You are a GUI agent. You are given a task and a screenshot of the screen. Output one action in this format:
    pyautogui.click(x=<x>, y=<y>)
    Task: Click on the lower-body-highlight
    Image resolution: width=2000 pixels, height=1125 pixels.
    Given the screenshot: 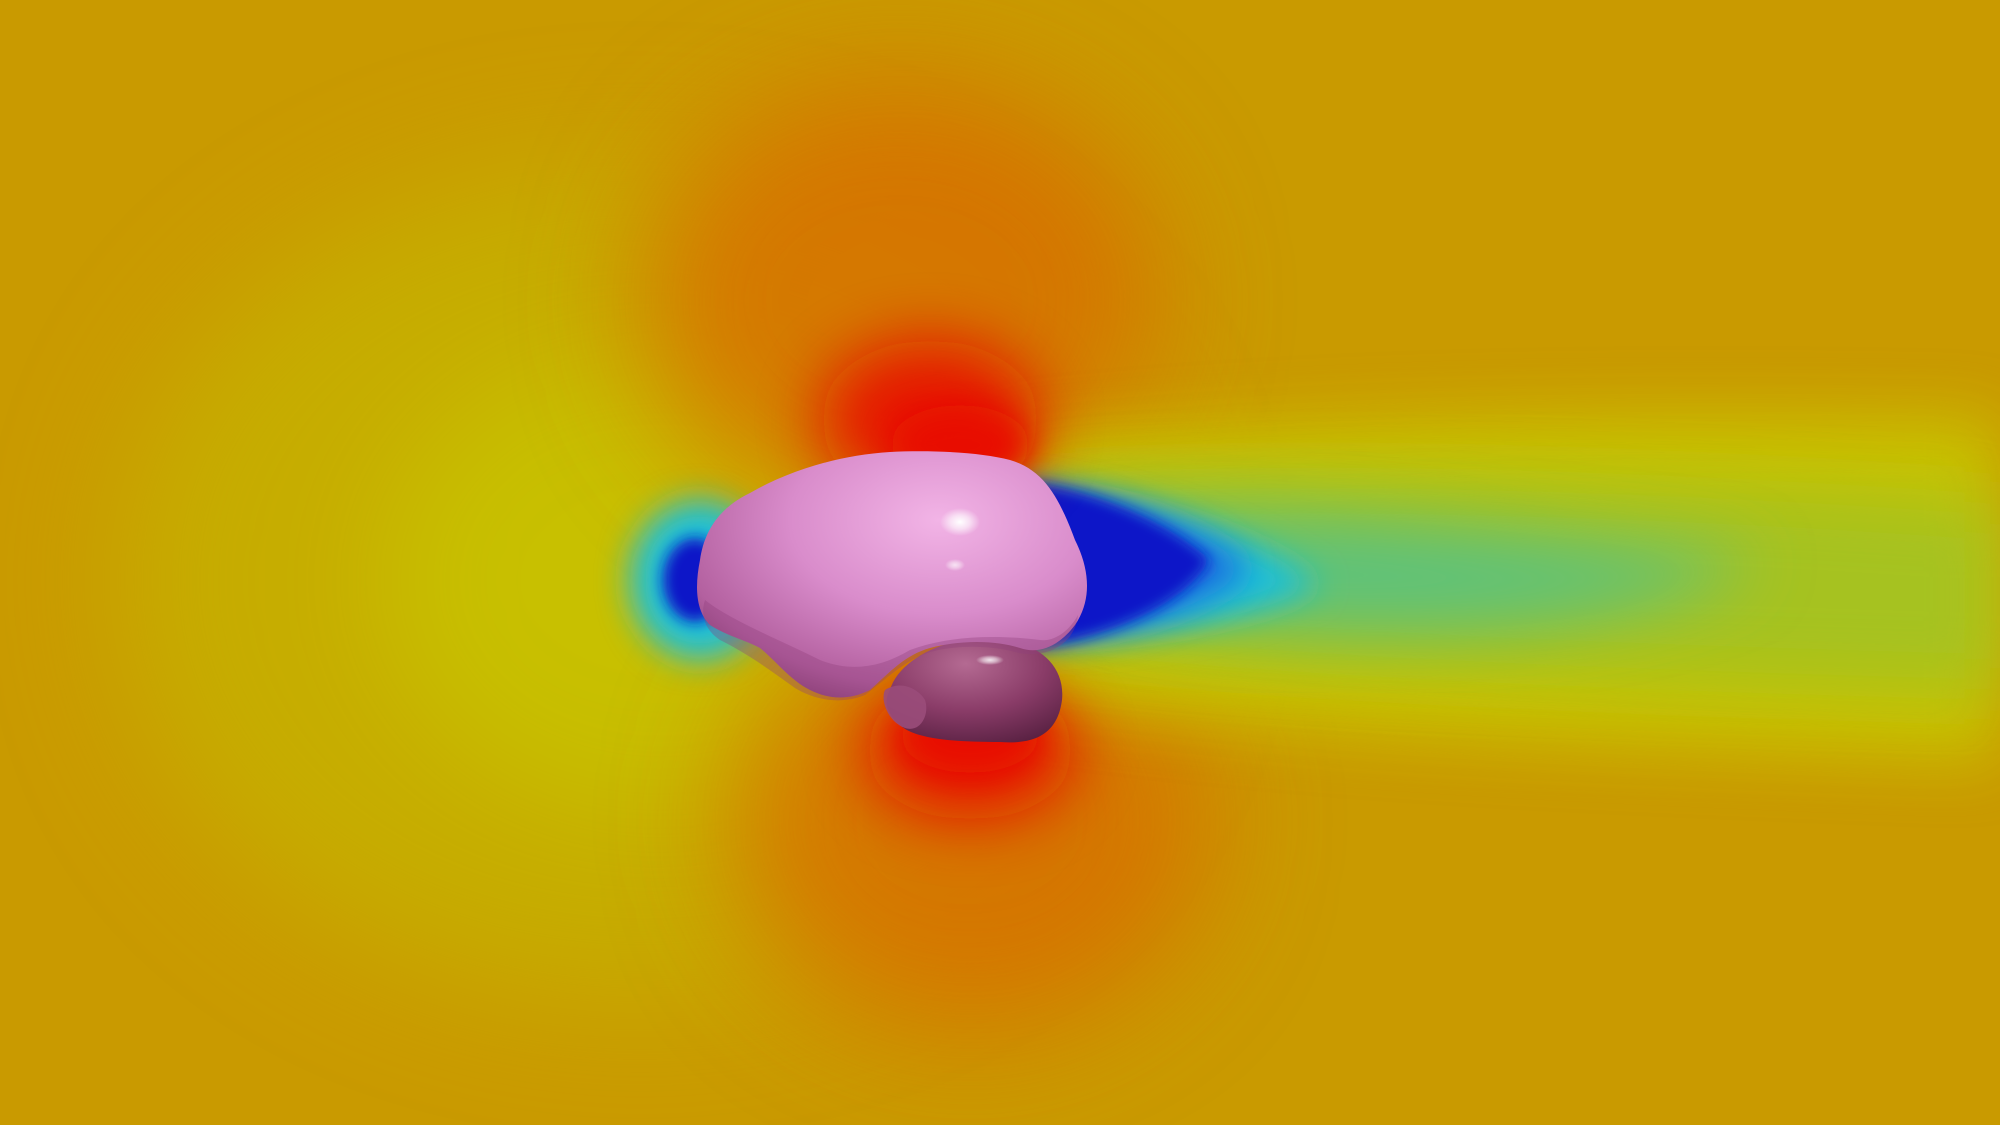 What is the action you would take?
    pyautogui.click(x=990, y=660)
    